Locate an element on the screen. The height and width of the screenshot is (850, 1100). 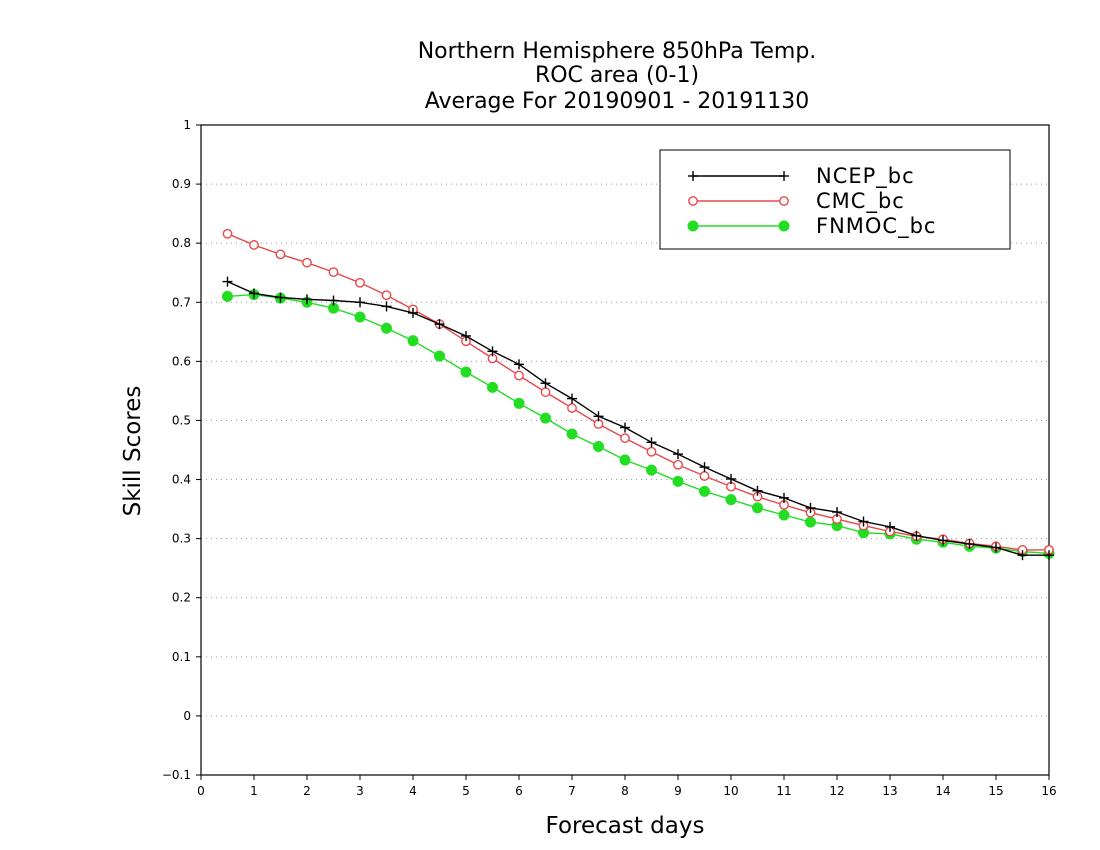
y-tick-label-0: 0 is located at coordinates (187, 716).